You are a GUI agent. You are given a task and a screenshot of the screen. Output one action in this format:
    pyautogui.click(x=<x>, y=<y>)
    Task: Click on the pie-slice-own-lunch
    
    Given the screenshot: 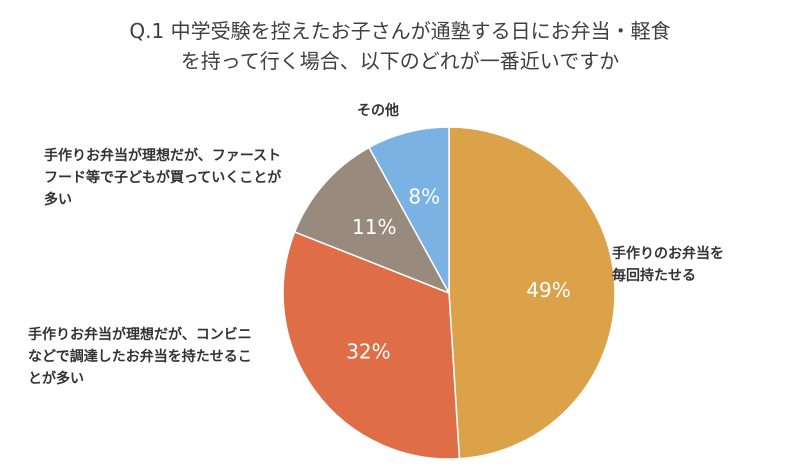 What is the action you would take?
    pyautogui.click(x=532, y=293)
    